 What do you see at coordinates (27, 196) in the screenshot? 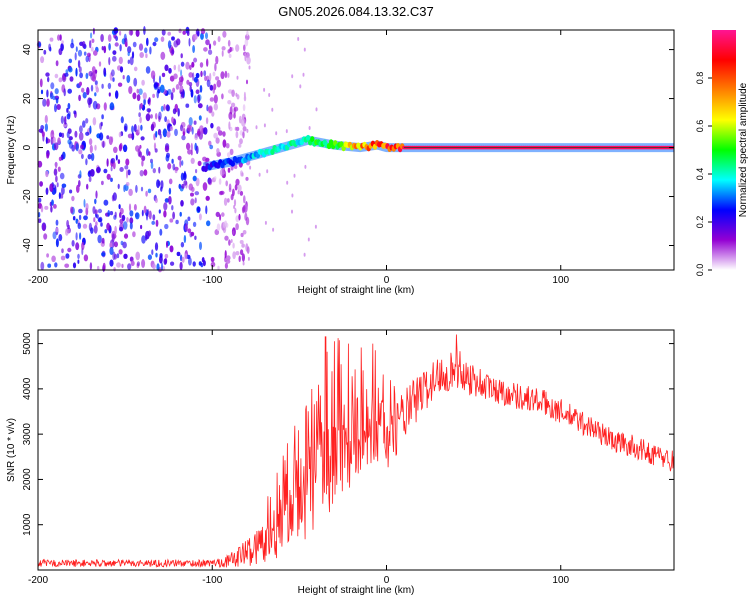
I see `y-tick-label: -20` at bounding box center [27, 196].